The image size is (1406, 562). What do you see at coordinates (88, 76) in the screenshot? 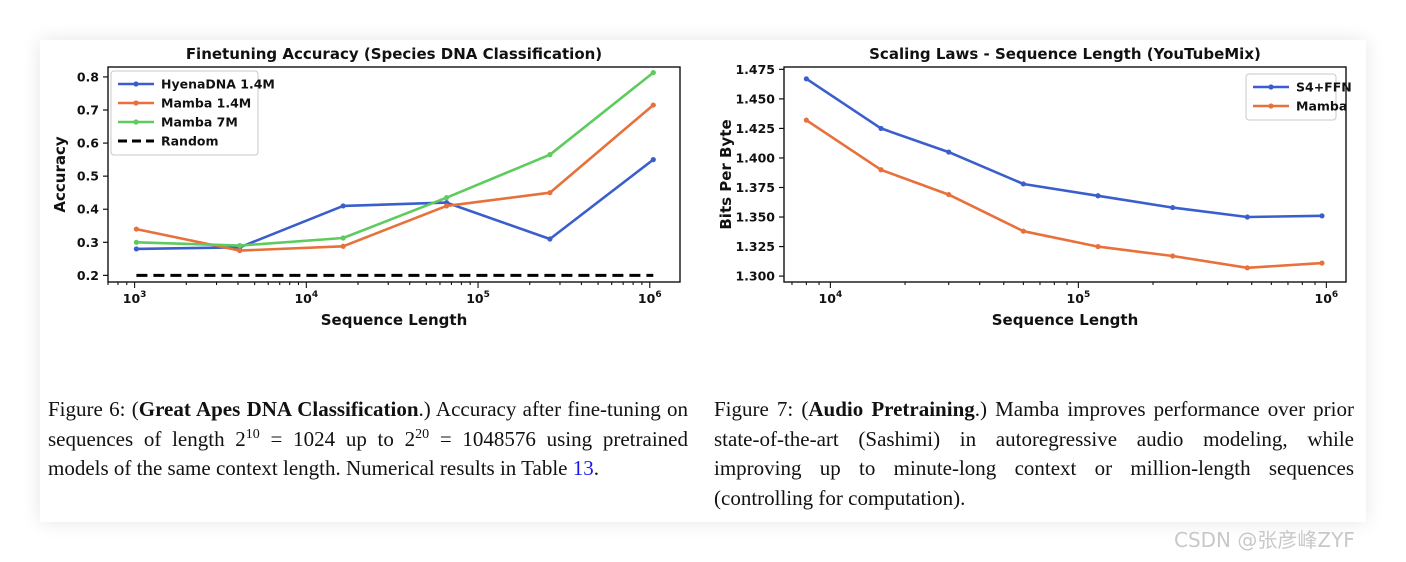
I see `fig6-ytick-label: 0.8` at bounding box center [88, 76].